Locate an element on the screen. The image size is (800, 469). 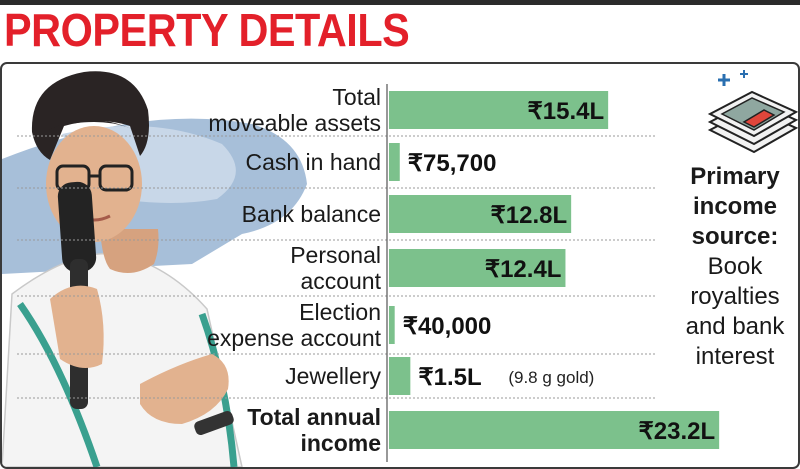
bar-annotation: (9.8 g gold) is located at coordinates (551, 377).